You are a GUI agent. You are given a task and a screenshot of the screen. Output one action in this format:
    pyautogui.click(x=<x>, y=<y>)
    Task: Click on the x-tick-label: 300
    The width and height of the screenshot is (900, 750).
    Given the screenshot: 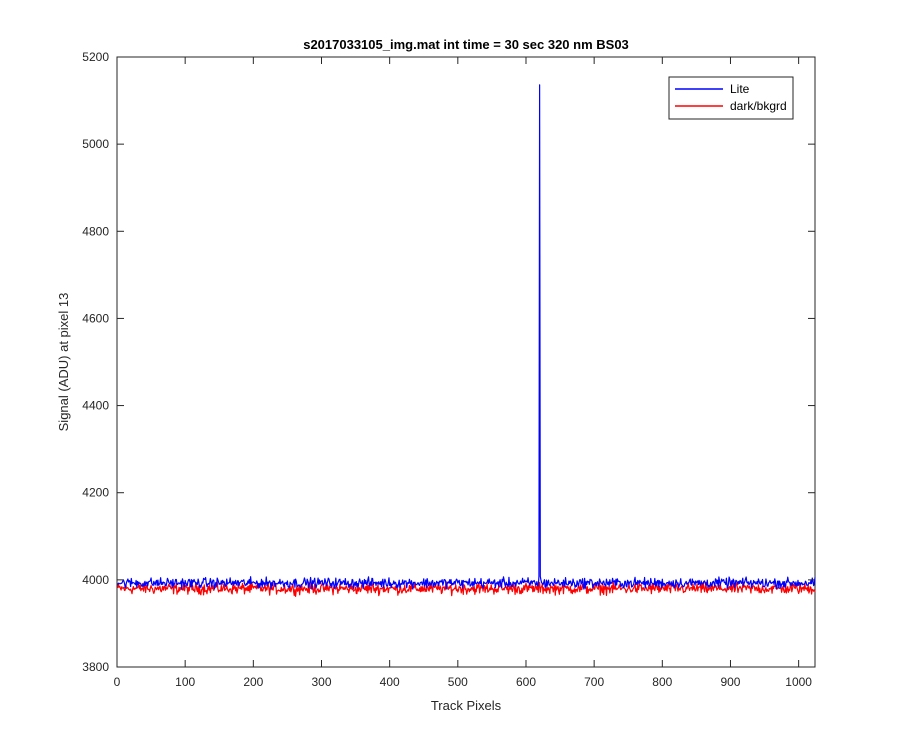 What is the action you would take?
    pyautogui.click(x=321, y=682)
    